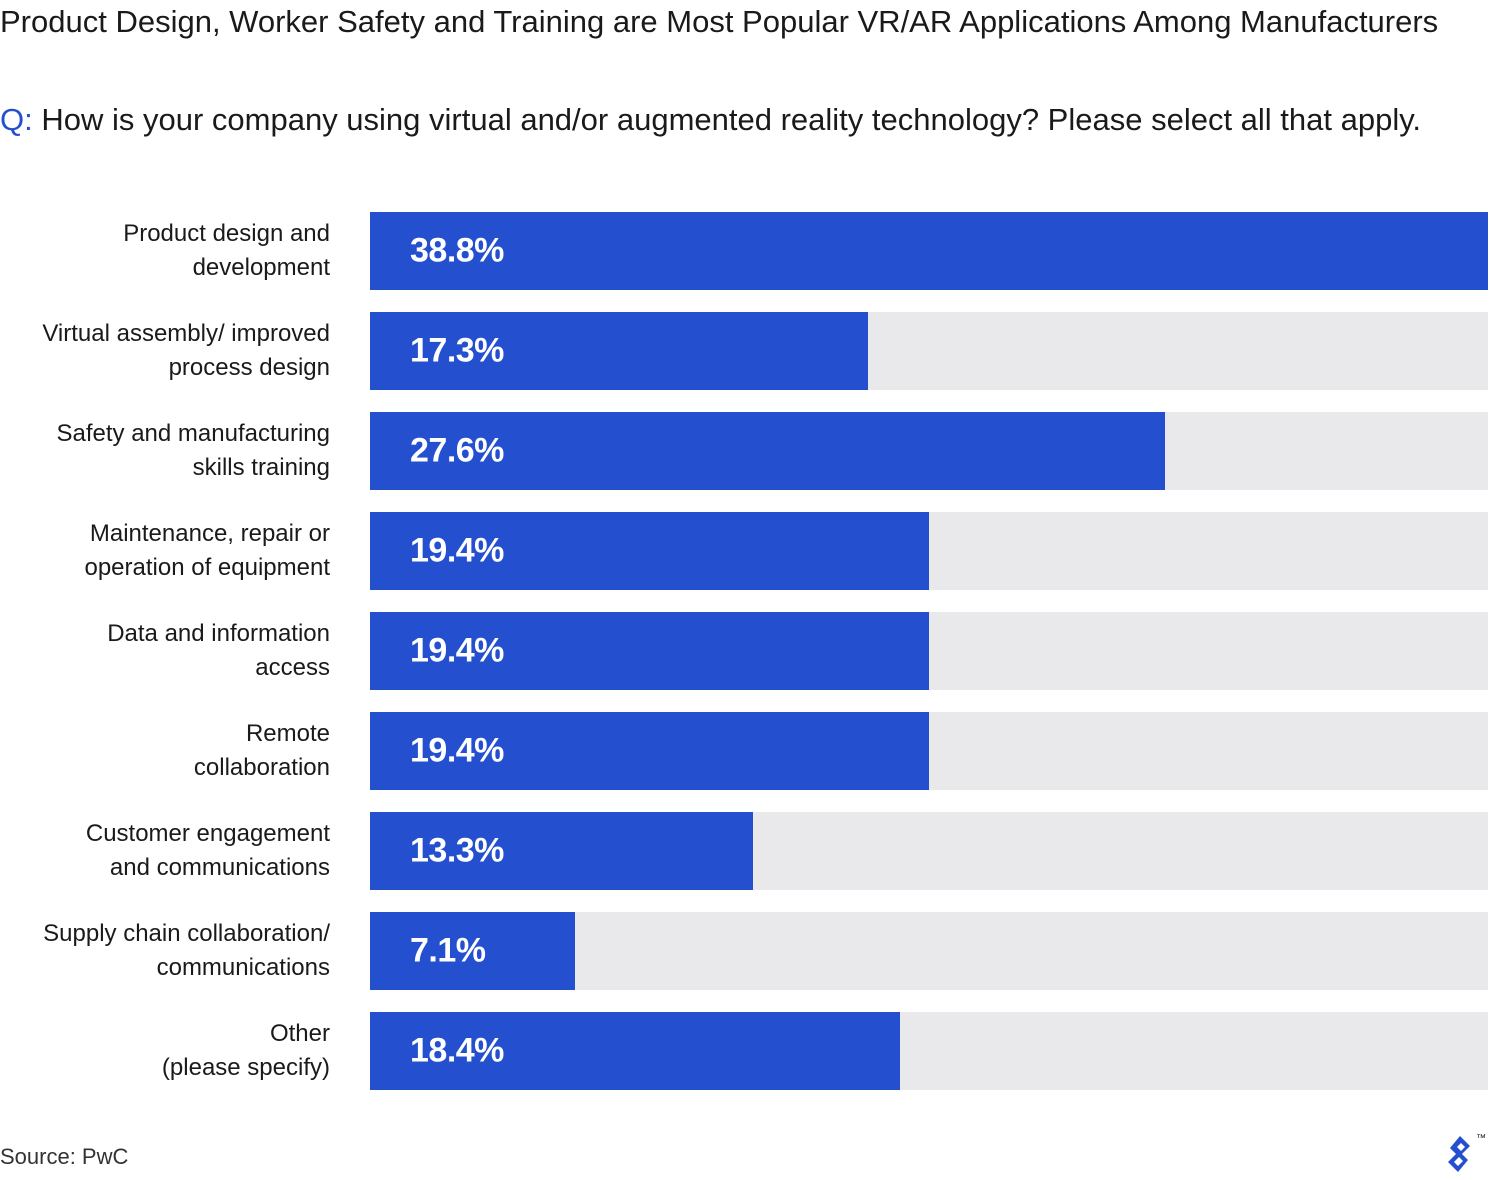 The height and width of the screenshot is (1180, 1490). Describe the element at coordinates (767, 451) in the screenshot. I see `bar: 27.6%` at that location.